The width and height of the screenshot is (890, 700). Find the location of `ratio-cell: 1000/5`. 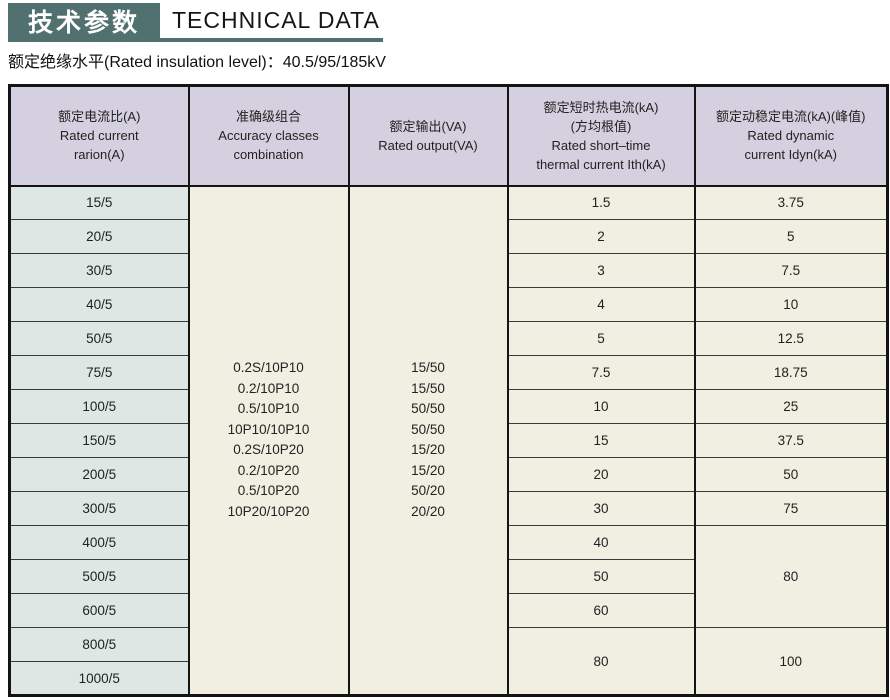

ratio-cell: 1000/5 is located at coordinates (99, 678).